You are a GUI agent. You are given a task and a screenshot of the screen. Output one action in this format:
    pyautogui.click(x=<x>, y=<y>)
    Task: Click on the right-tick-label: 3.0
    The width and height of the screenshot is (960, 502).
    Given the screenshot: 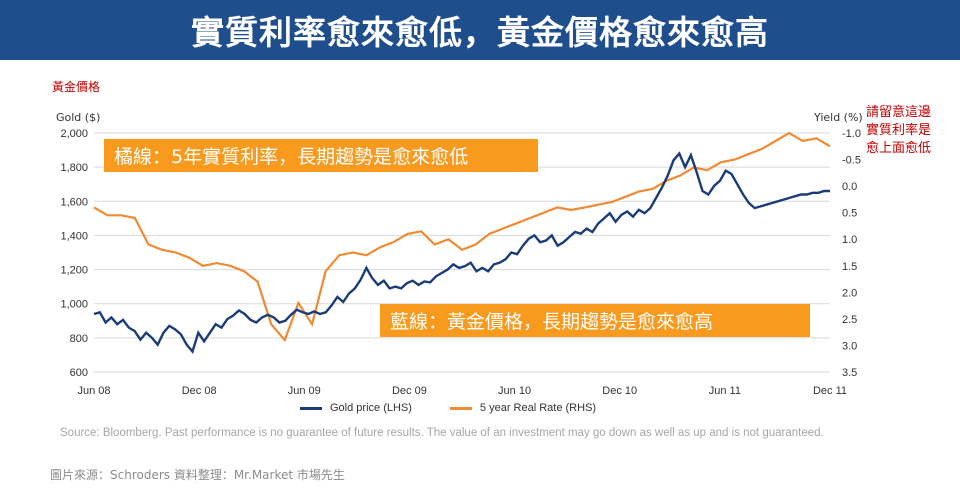 What is the action you would take?
    pyautogui.click(x=849, y=346)
    